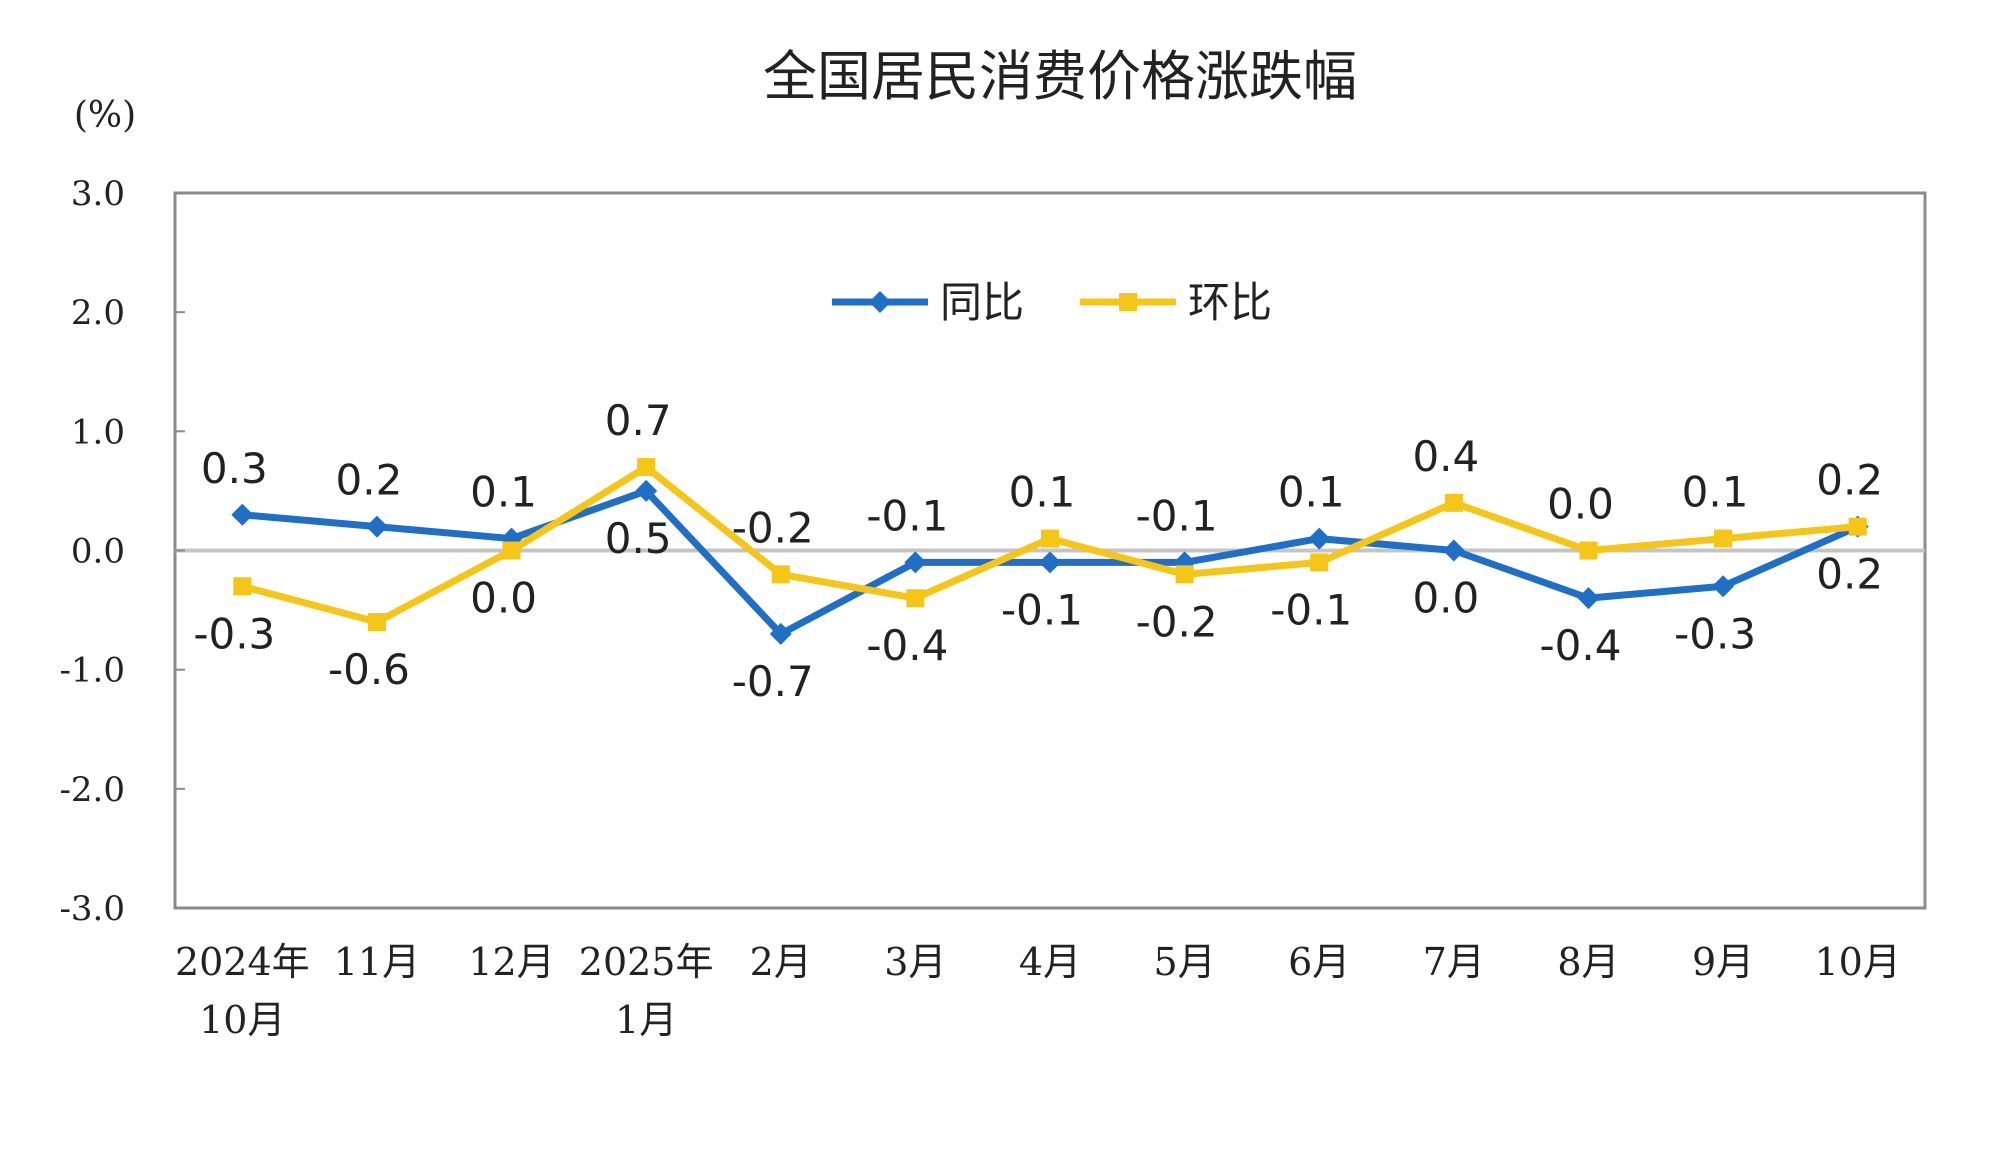 This screenshot has height=1151, width=2000. I want to click on x-tick-label: 11月, so click(377, 962).